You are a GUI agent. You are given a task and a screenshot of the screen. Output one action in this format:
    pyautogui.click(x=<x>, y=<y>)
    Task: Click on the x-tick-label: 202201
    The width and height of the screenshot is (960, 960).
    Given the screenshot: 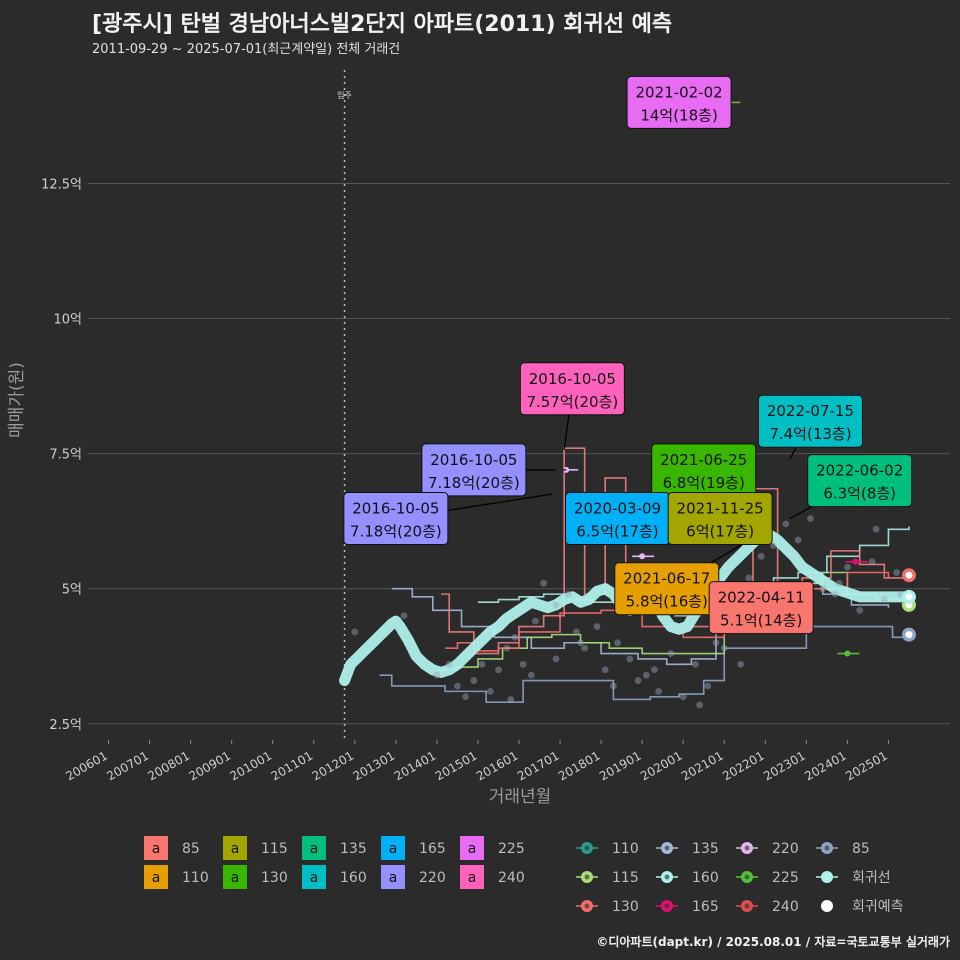 What is the action you would take?
    pyautogui.click(x=743, y=765)
    